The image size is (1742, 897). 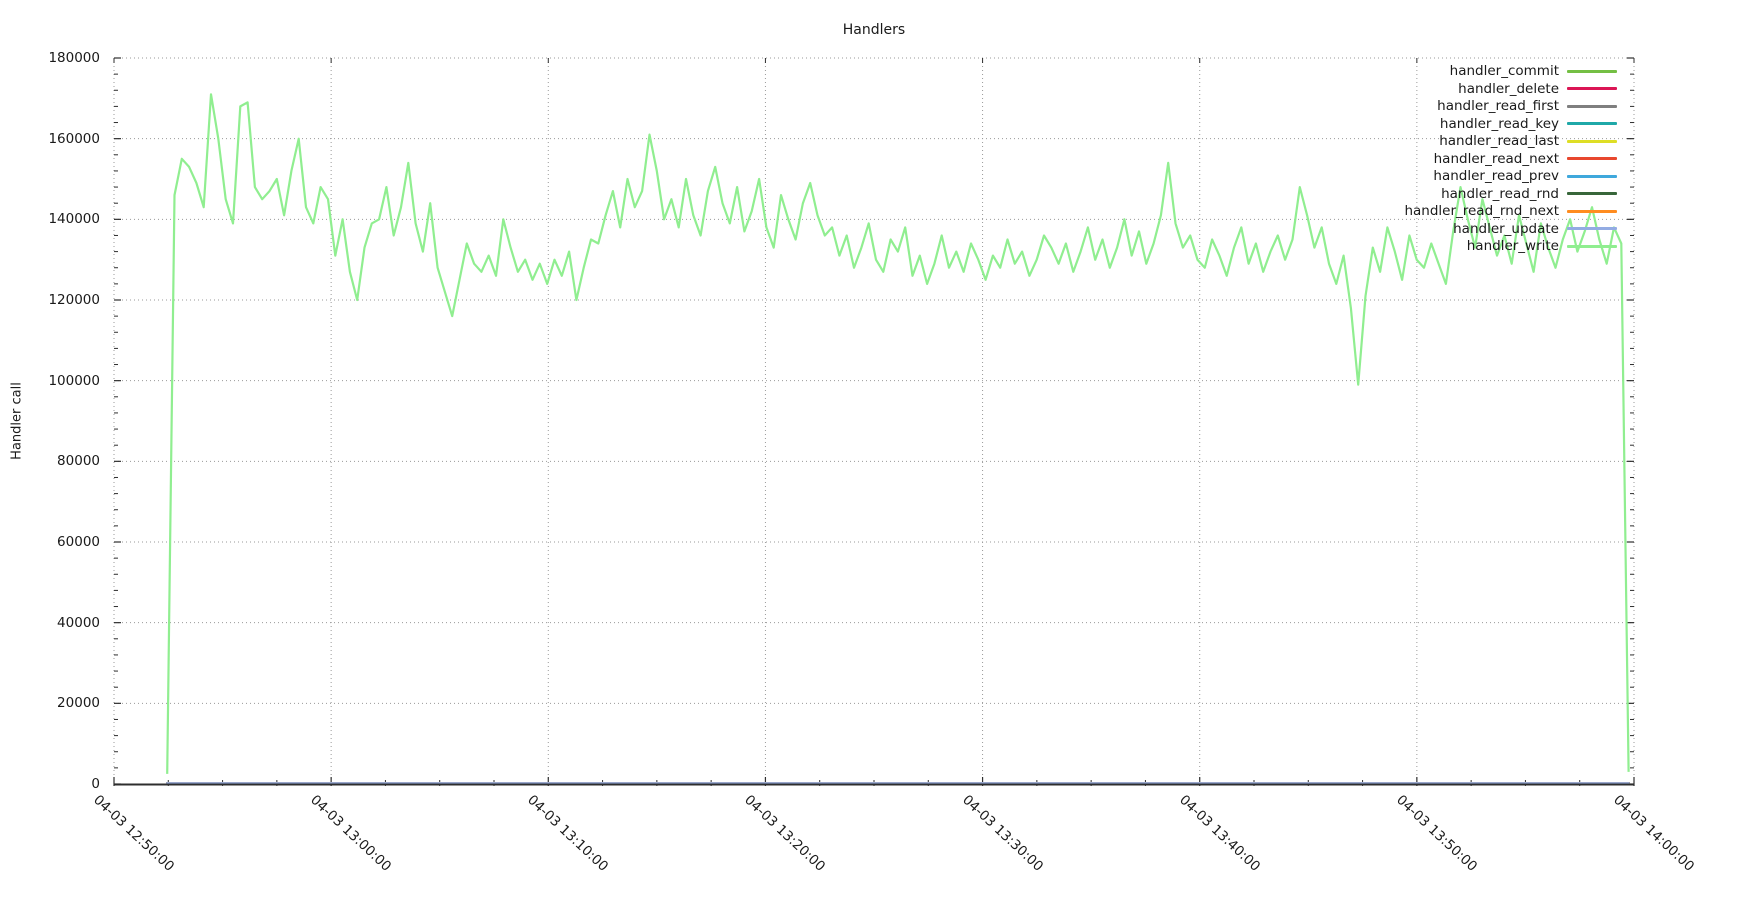 I want to click on legend-label: handler_commit, so click(x=1504, y=71).